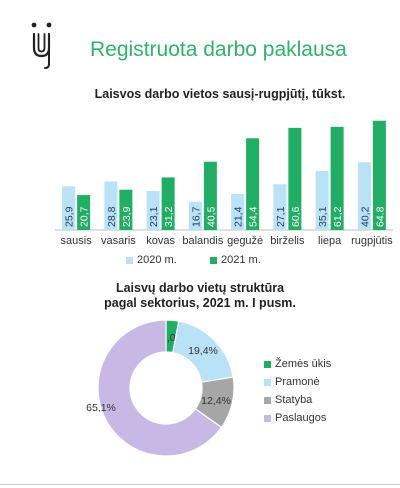  I want to click on data-label-2021-birželis: 60,6, so click(296, 216).